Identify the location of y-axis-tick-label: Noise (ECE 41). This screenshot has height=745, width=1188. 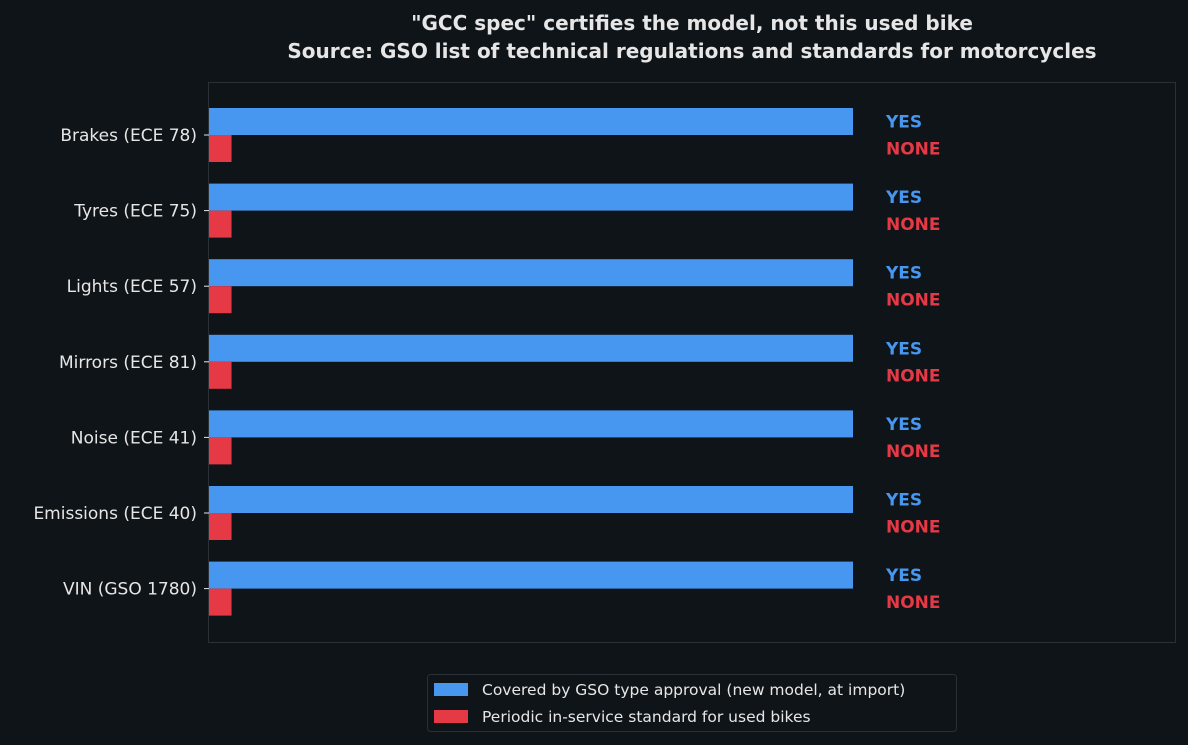
(134, 438).